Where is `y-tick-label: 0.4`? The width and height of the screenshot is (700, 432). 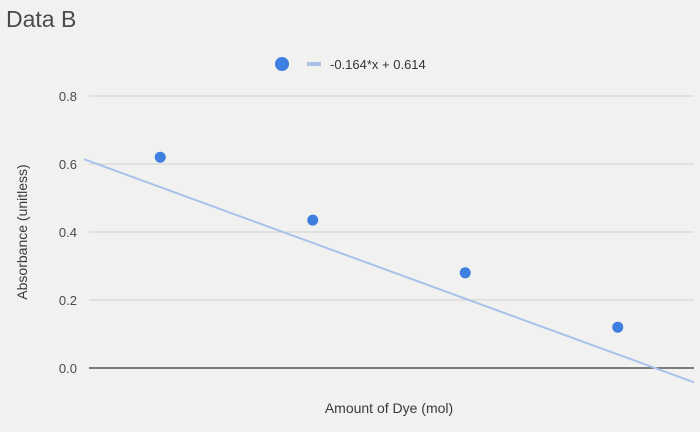
y-tick-label: 0.4 is located at coordinates (68, 232).